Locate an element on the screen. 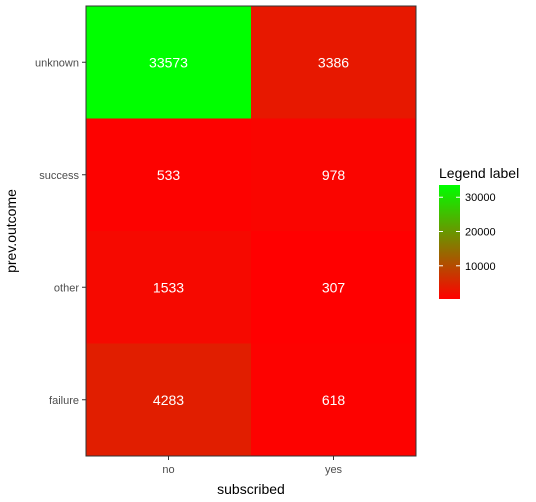  heatmap-cell-success-yes is located at coordinates (333, 174).